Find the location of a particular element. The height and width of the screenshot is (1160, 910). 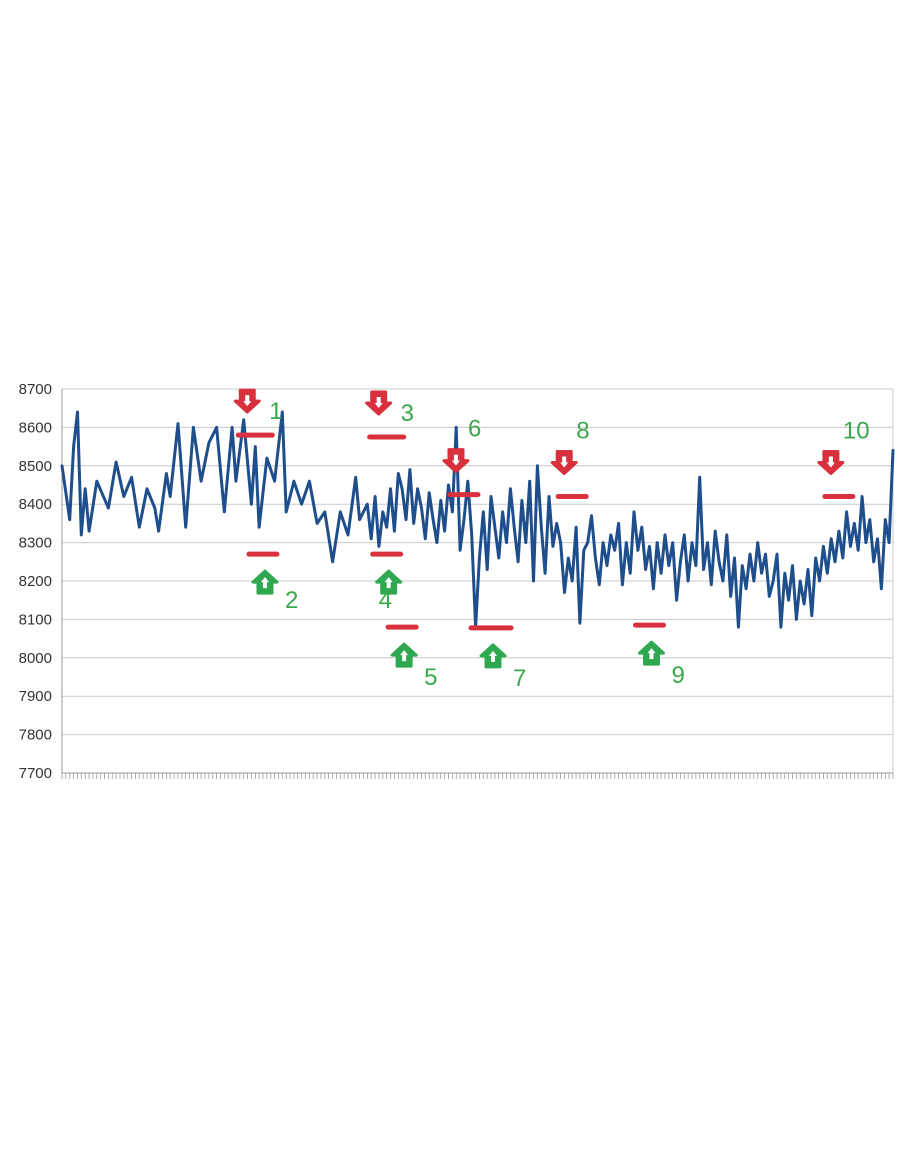

level-label-1: 1 is located at coordinates (275, 411).